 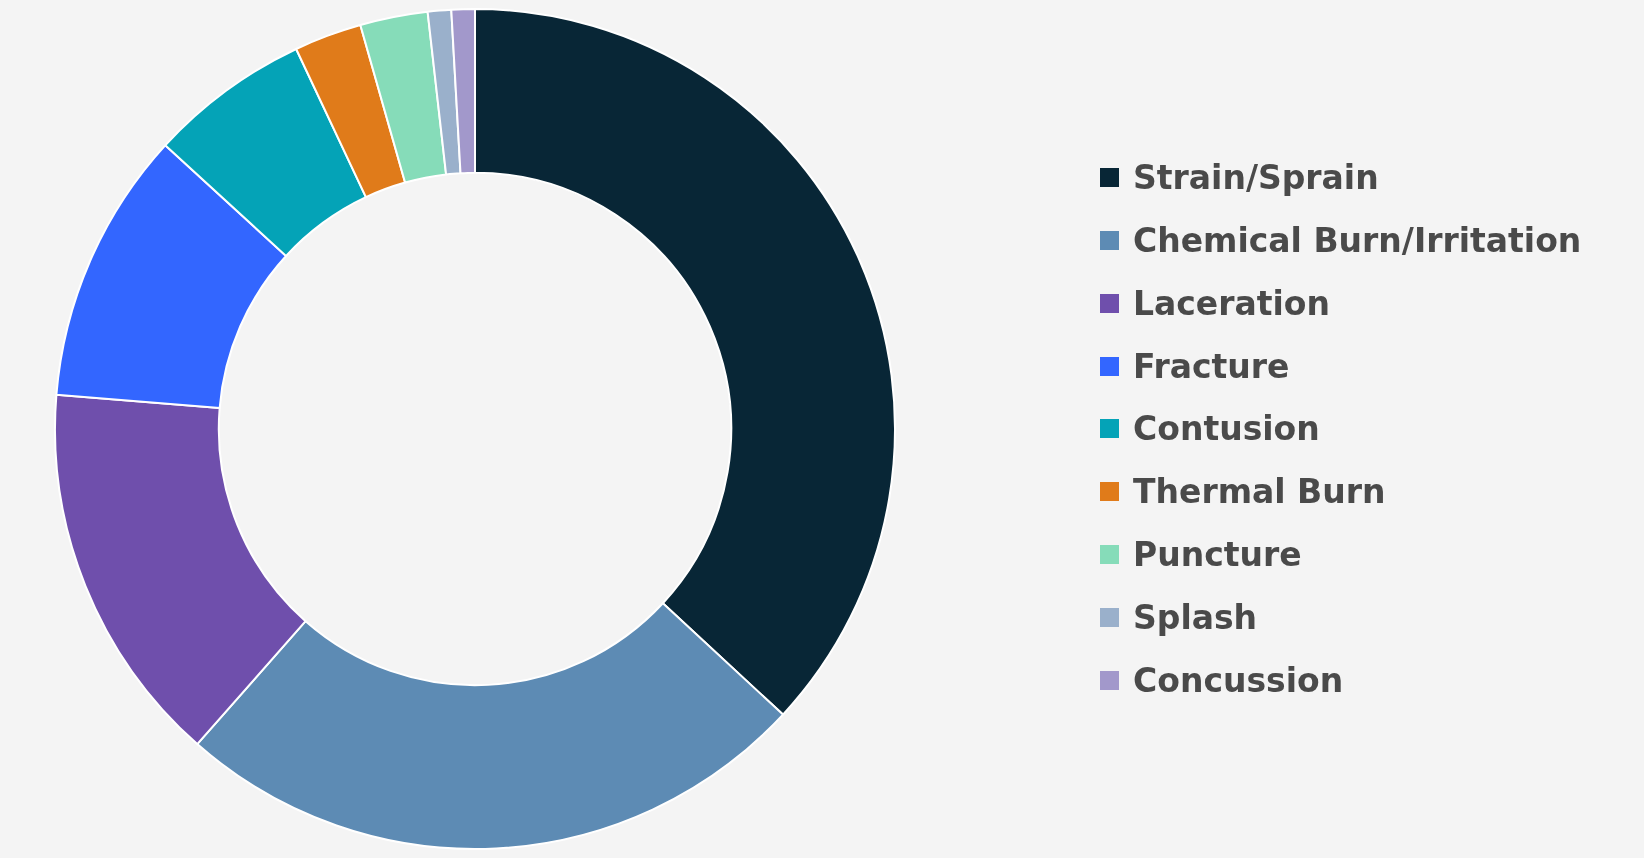 I want to click on legend-label: Fracture, so click(x=1211, y=366).